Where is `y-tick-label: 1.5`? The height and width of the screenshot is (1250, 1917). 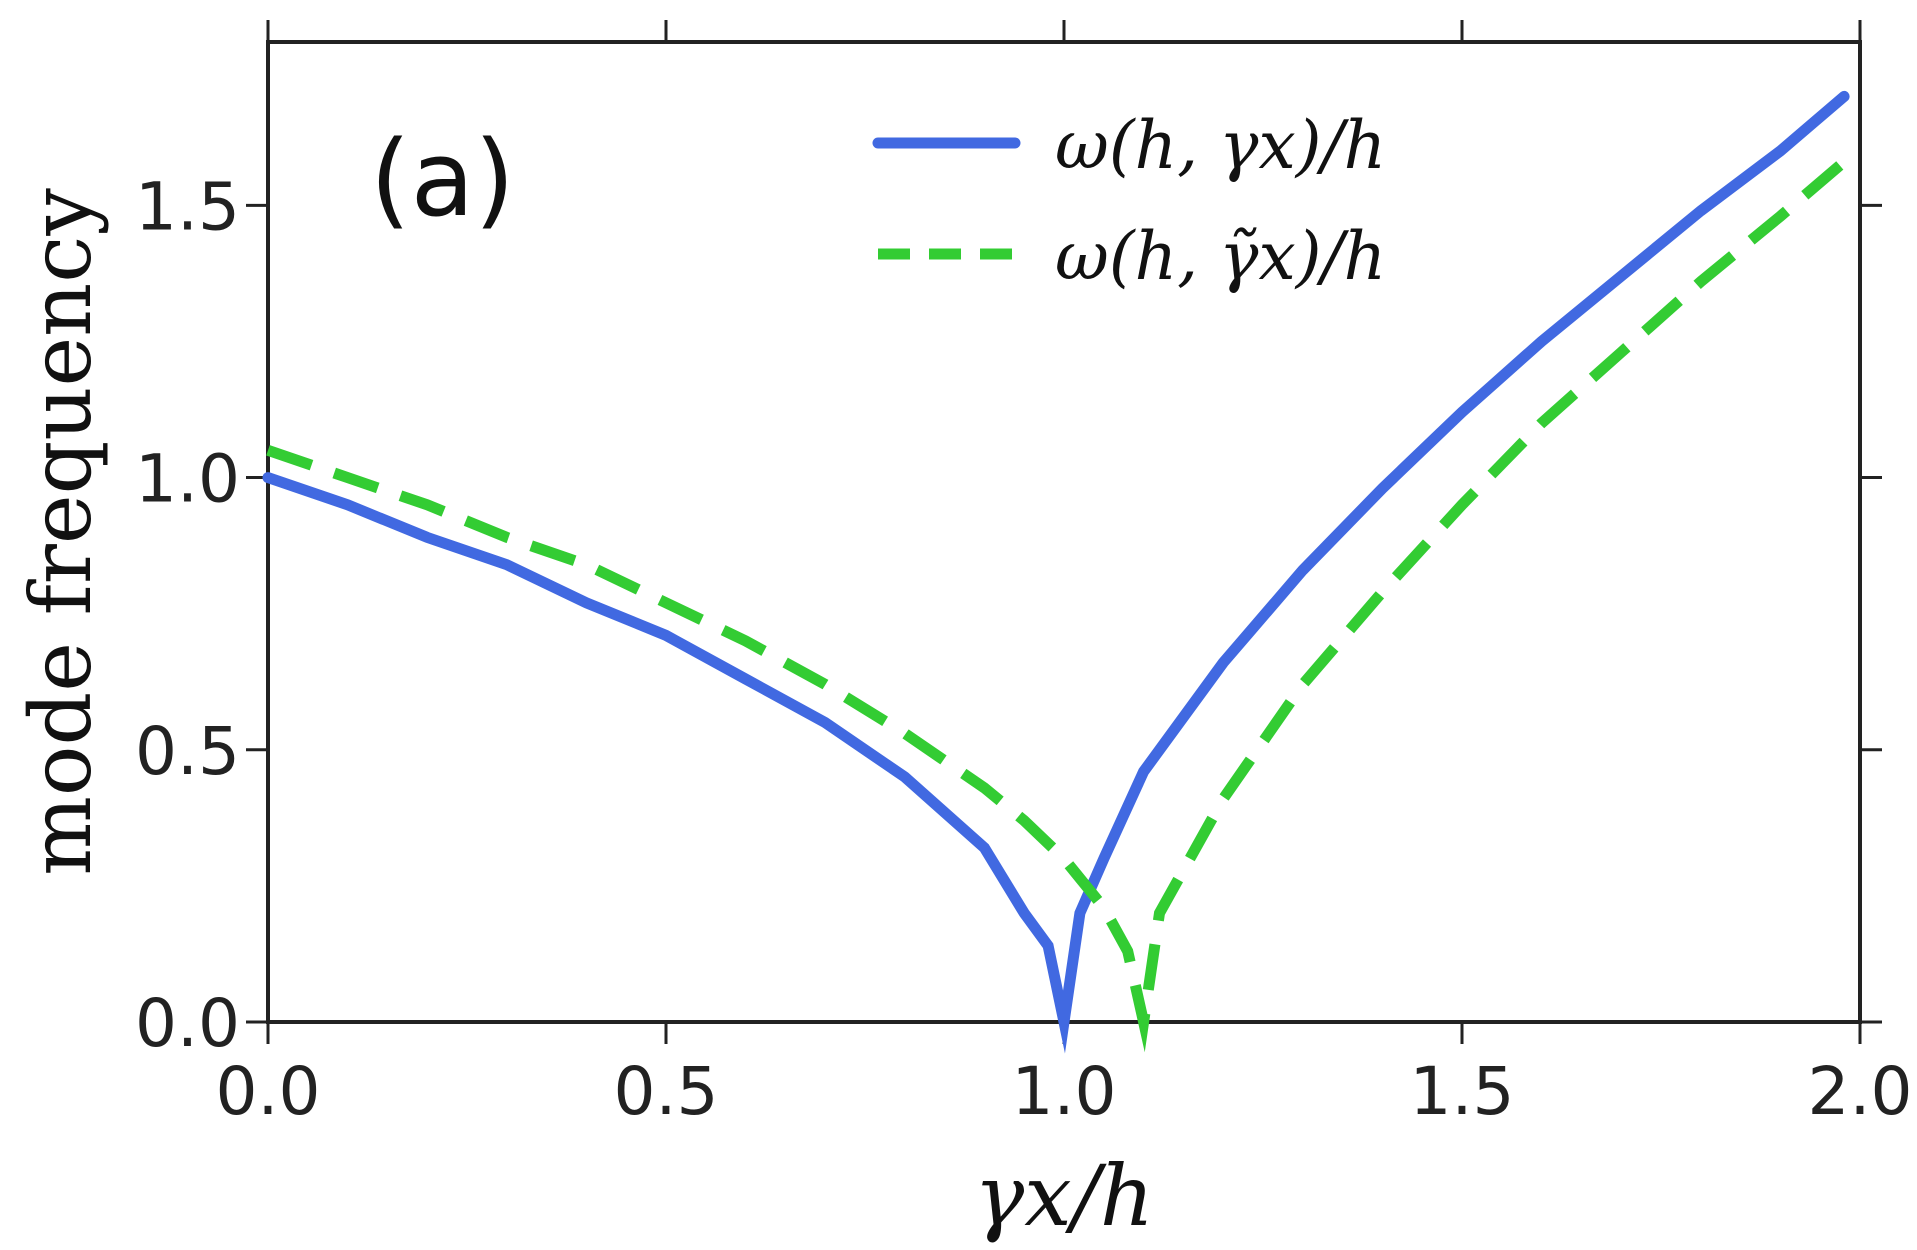 y-tick-label: 1.5 is located at coordinates (187, 206).